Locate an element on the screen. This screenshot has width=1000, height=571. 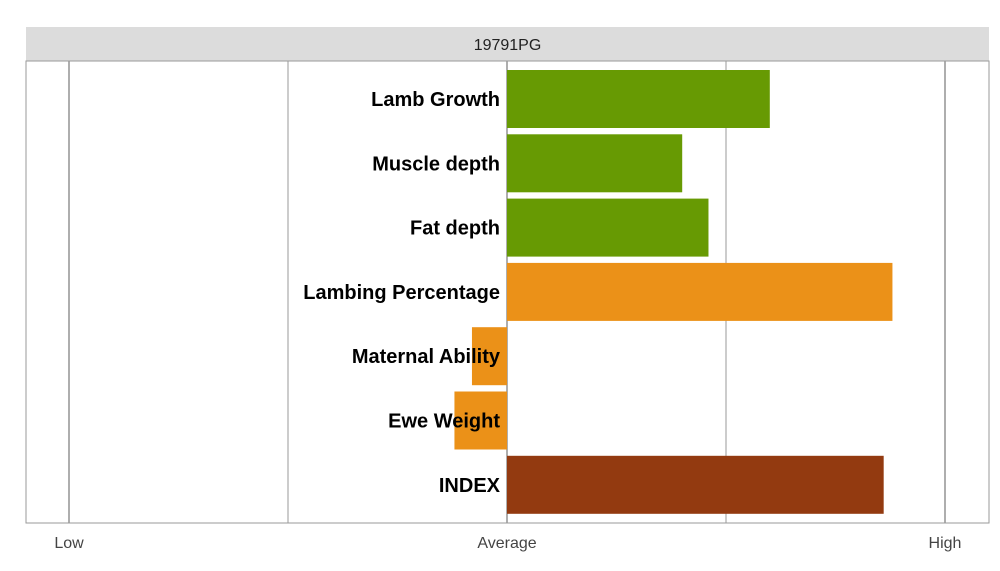
category-label: Lamb Growth is located at coordinates (435, 100).